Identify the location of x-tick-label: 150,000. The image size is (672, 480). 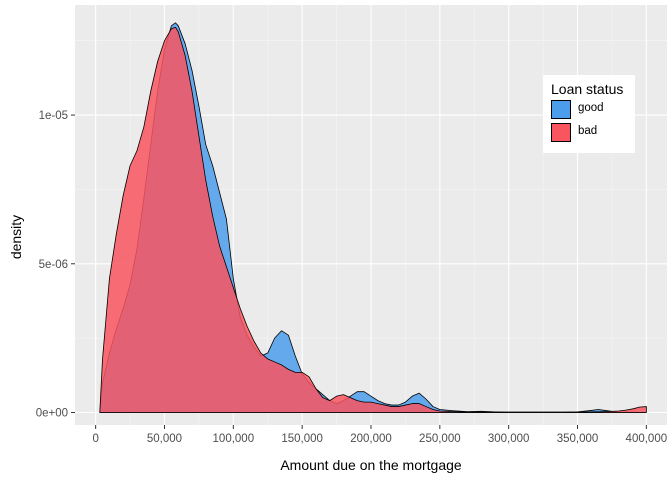
(302, 439).